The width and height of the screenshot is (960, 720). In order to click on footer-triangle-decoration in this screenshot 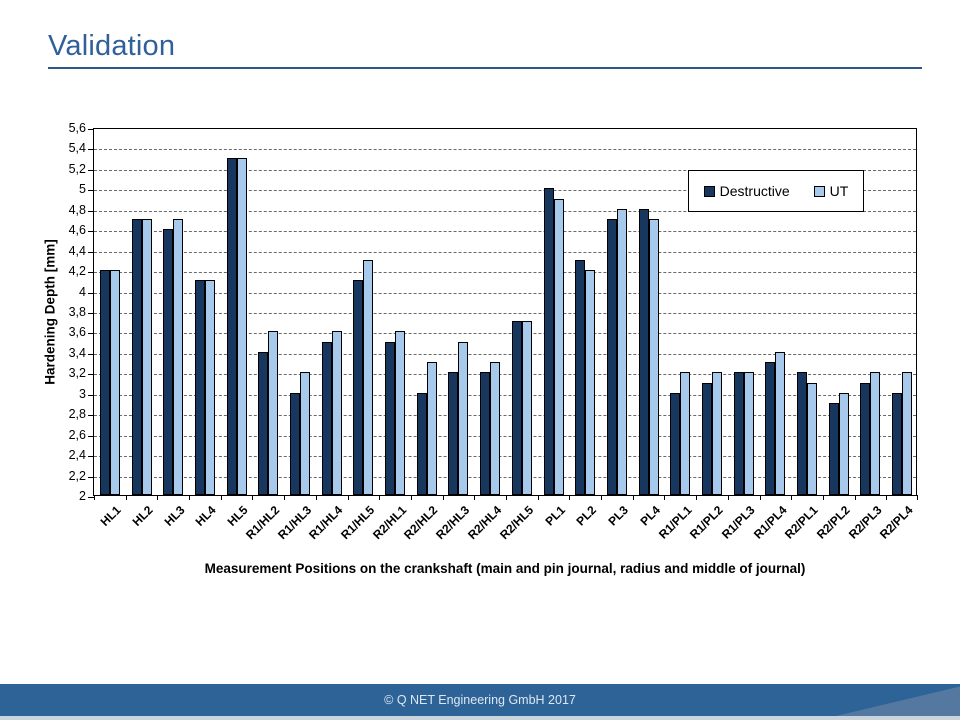, I will do `click(898, 701)`.